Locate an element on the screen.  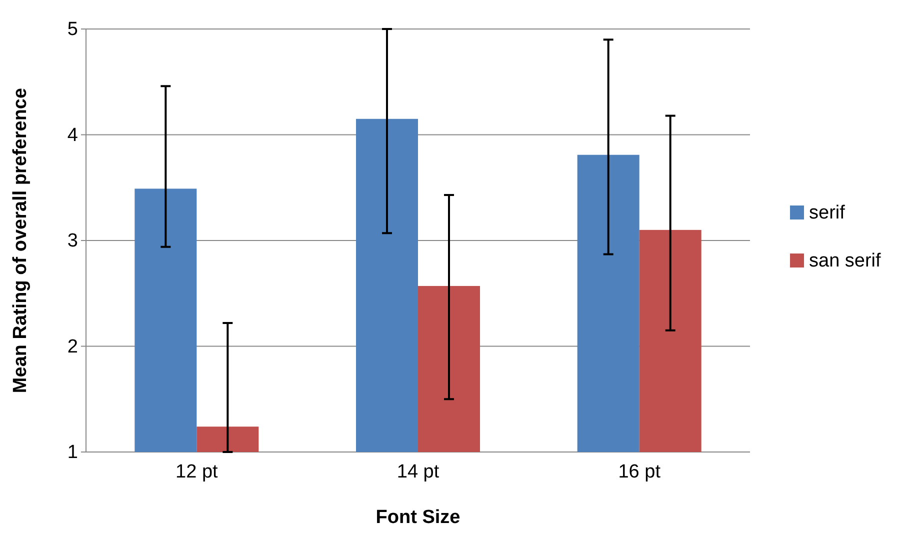
x-axis-title: Font Size is located at coordinates (418, 517).